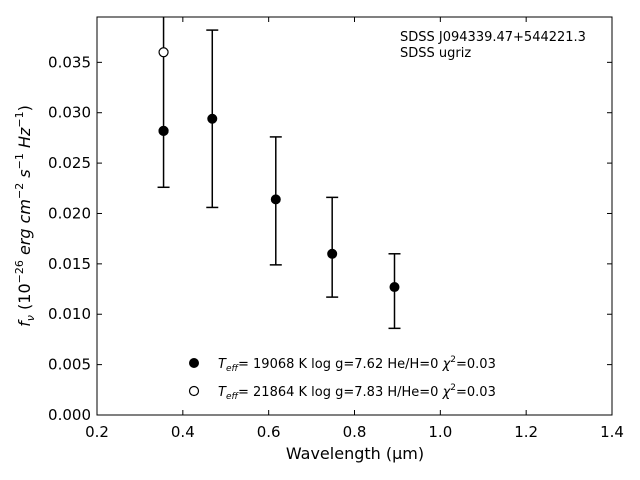  What do you see at coordinates (69, 264) in the screenshot?
I see `y-tick-label: 0.015` at bounding box center [69, 264].